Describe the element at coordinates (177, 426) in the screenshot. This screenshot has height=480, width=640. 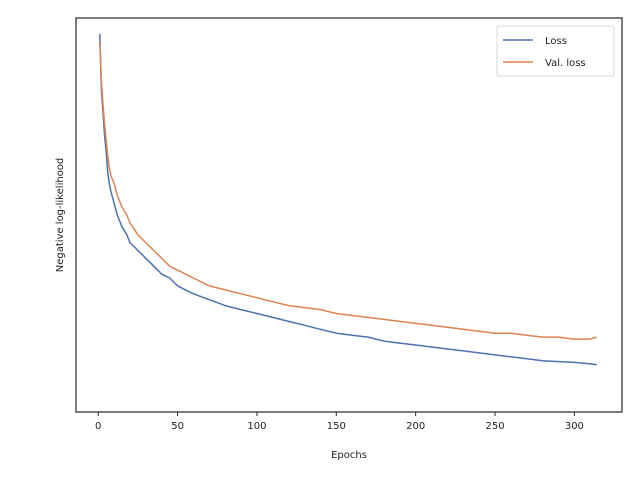
I see `x-tick-label: 50` at that location.